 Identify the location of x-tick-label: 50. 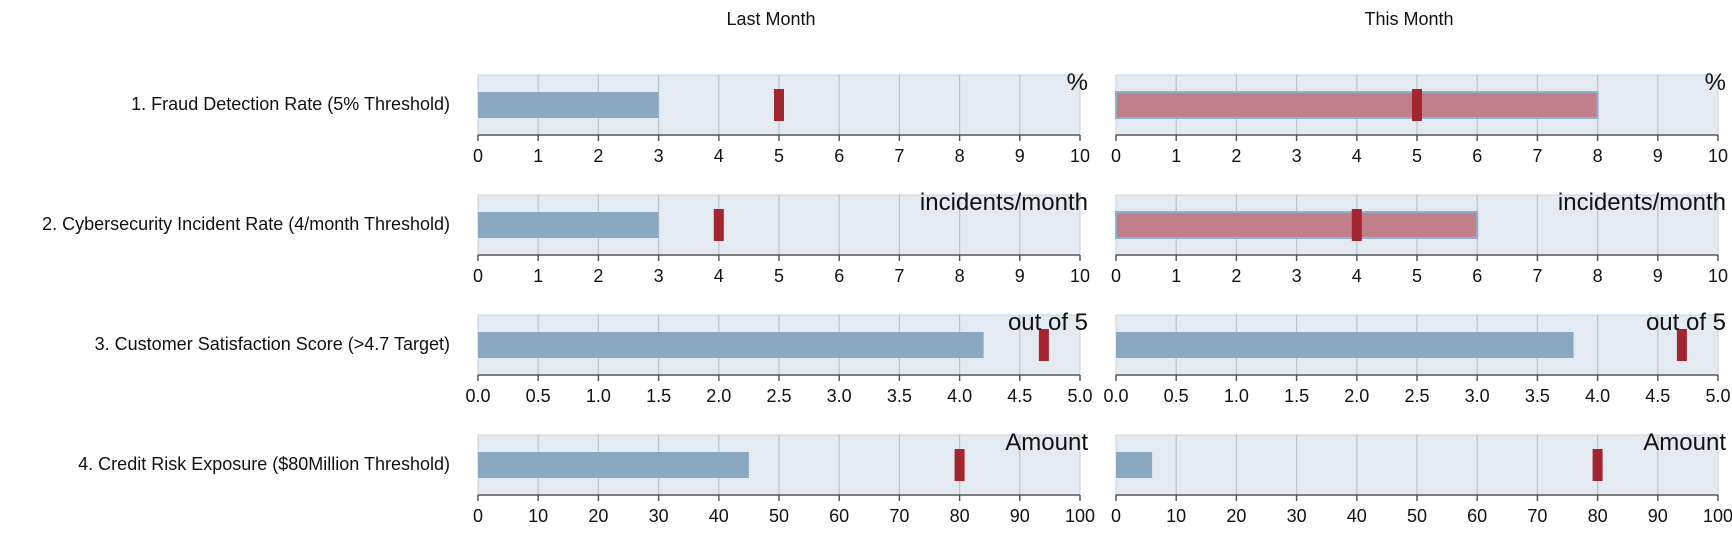
(1417, 516).